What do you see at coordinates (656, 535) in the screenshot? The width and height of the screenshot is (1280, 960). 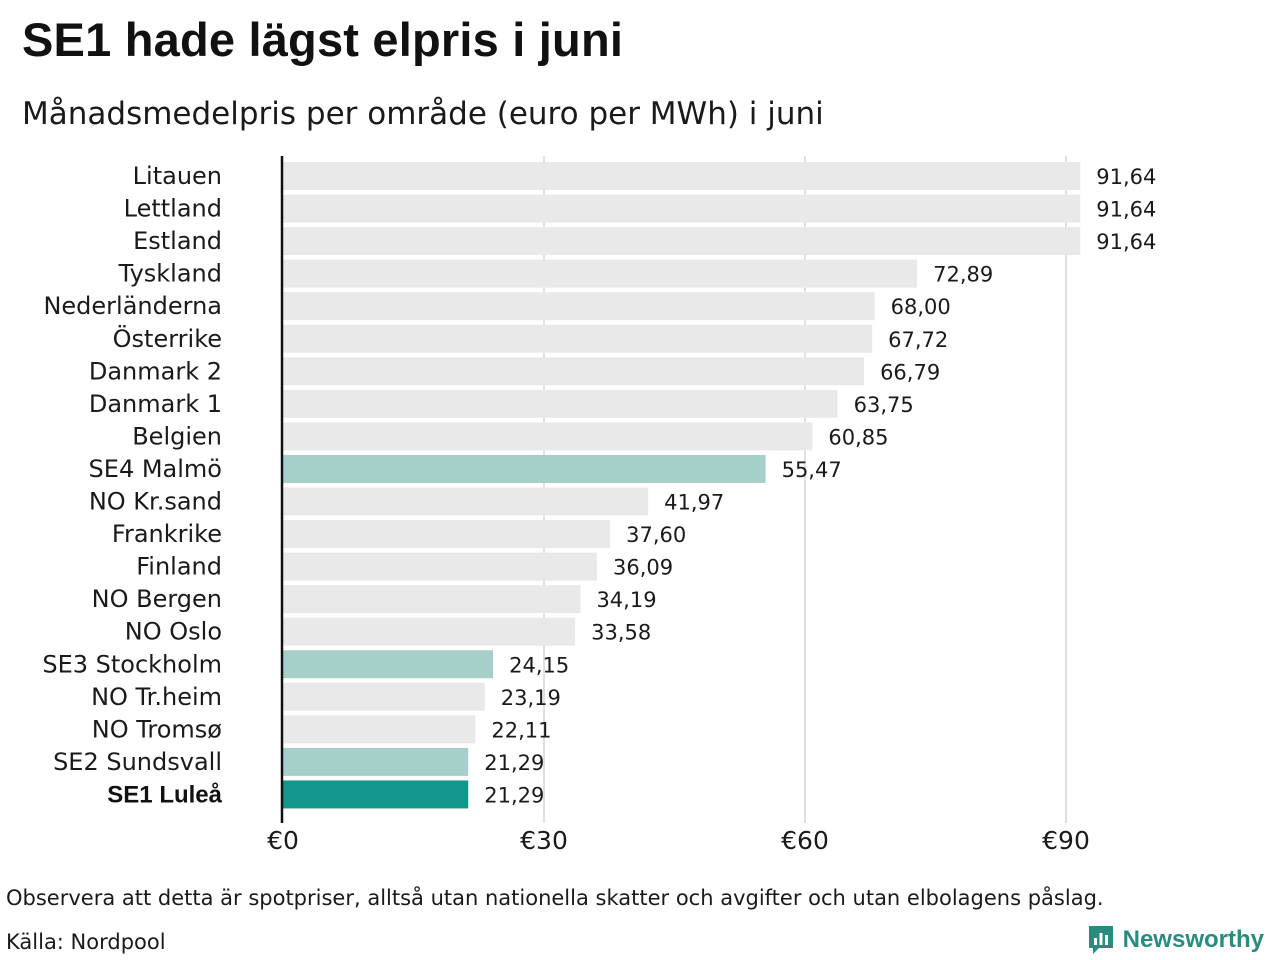 I see `value-label: 37,60` at bounding box center [656, 535].